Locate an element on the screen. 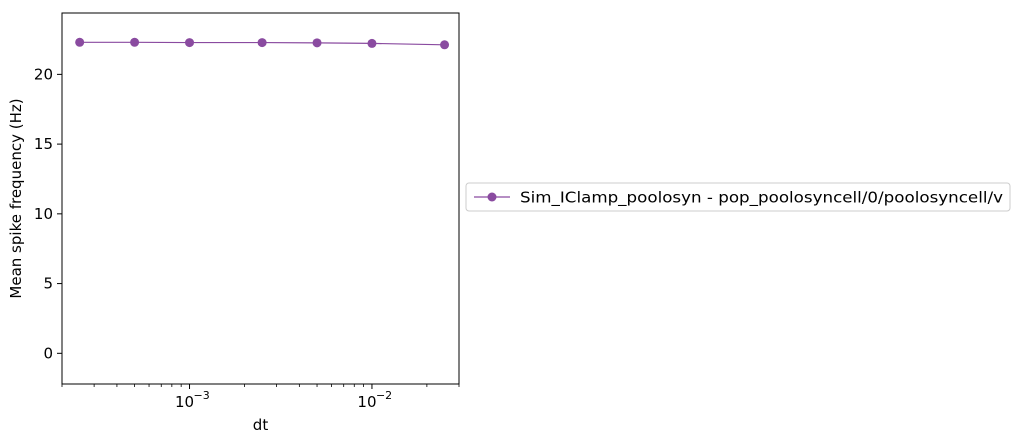 This screenshot has height=443, width=1019. series-layer is located at coordinates (262, 43).